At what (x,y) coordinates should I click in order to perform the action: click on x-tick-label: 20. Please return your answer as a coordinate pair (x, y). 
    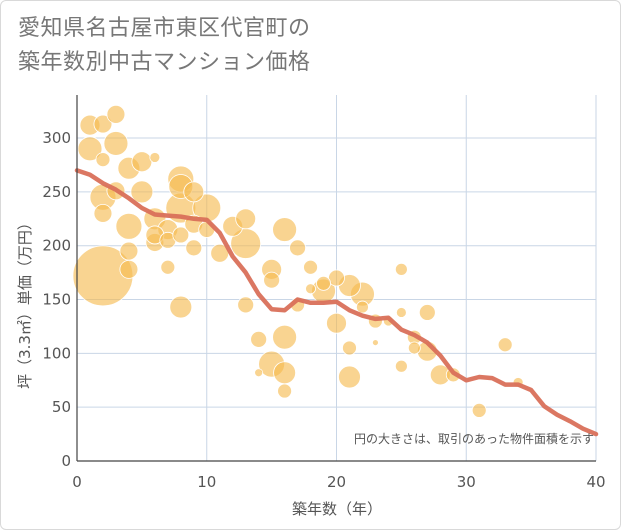
    Looking at the image, I should click on (336, 482).